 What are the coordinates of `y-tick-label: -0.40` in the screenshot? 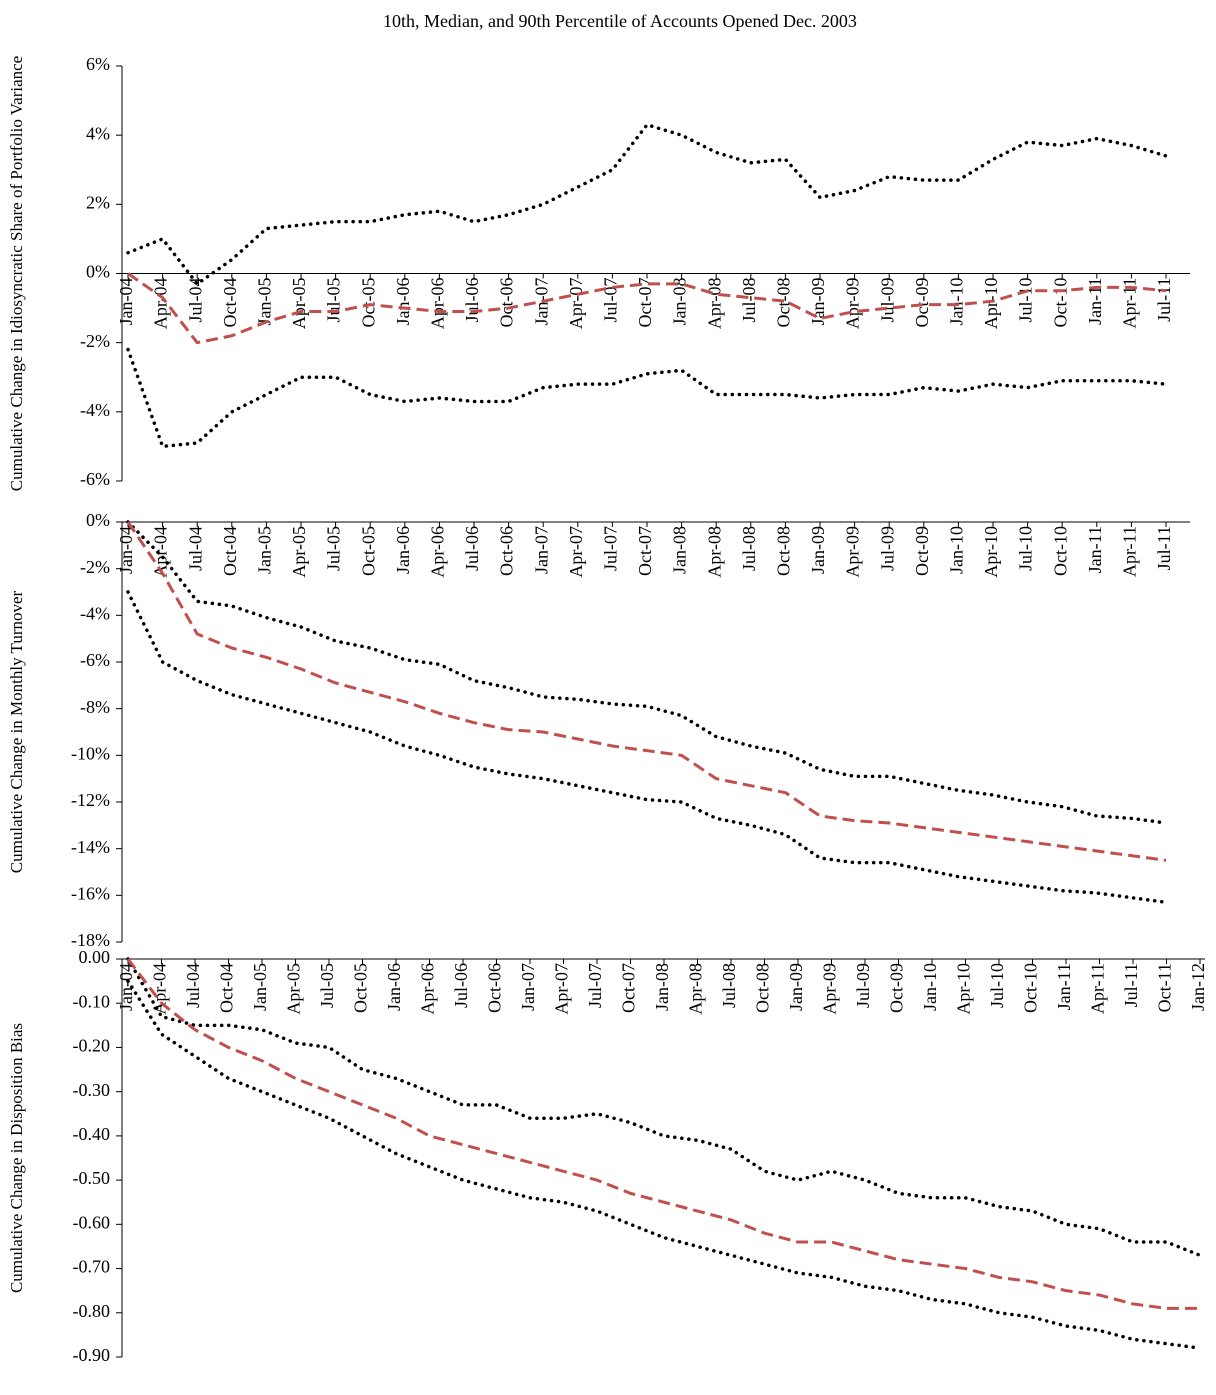 It's located at (92, 1134).